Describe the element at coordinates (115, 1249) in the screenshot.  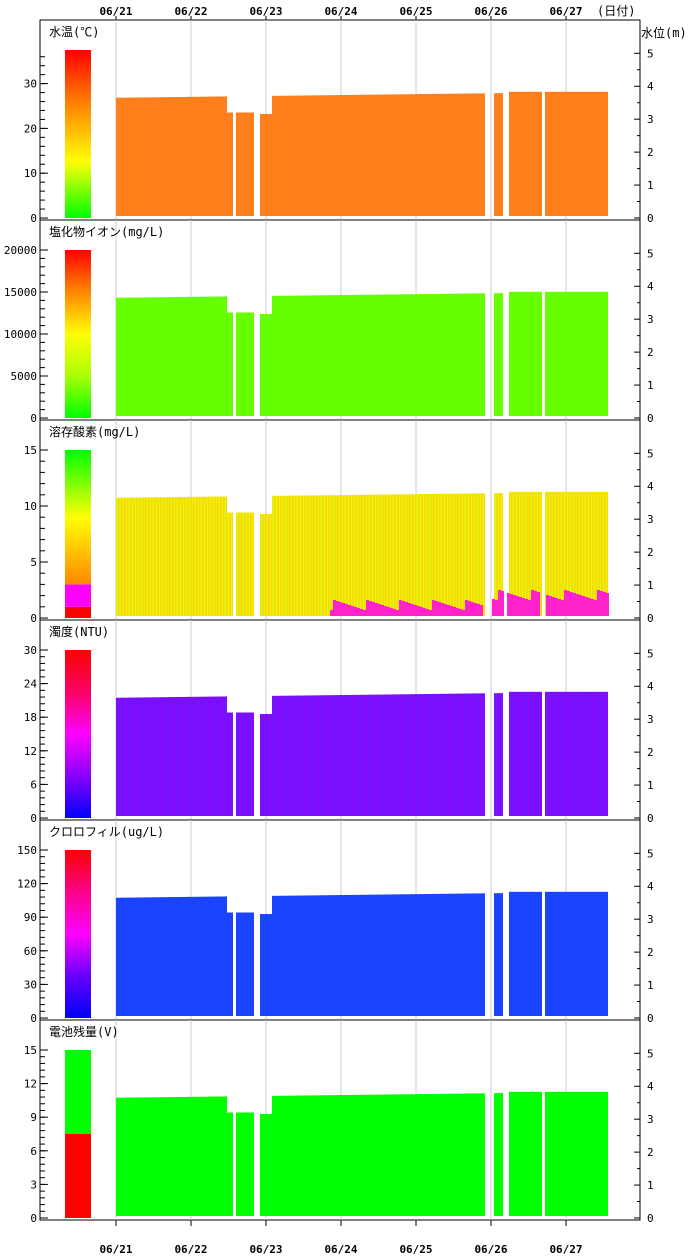
I see `bottom-date-label: 06/21` at that location.